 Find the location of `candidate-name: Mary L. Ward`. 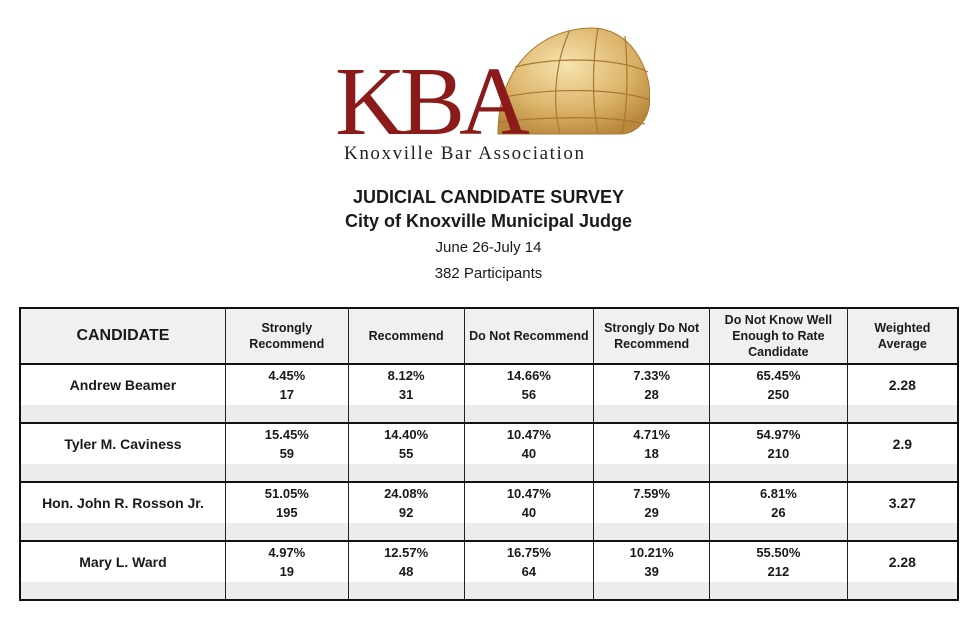

candidate-name: Mary L. Ward is located at coordinates (122, 561).